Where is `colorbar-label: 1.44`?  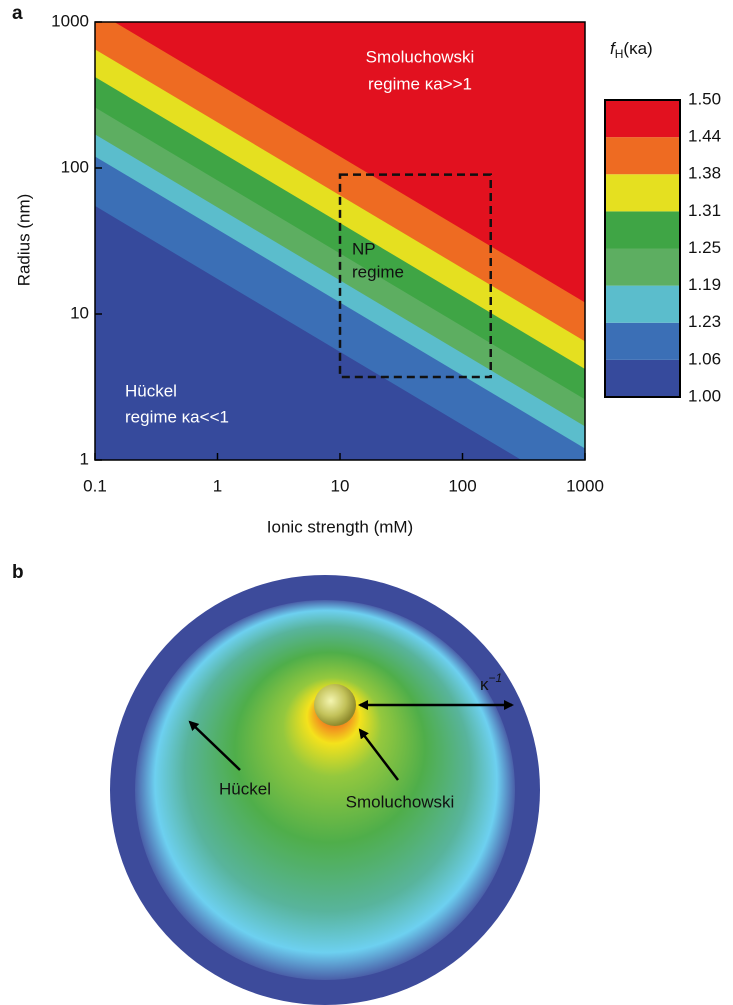 colorbar-label: 1.44 is located at coordinates (704, 136).